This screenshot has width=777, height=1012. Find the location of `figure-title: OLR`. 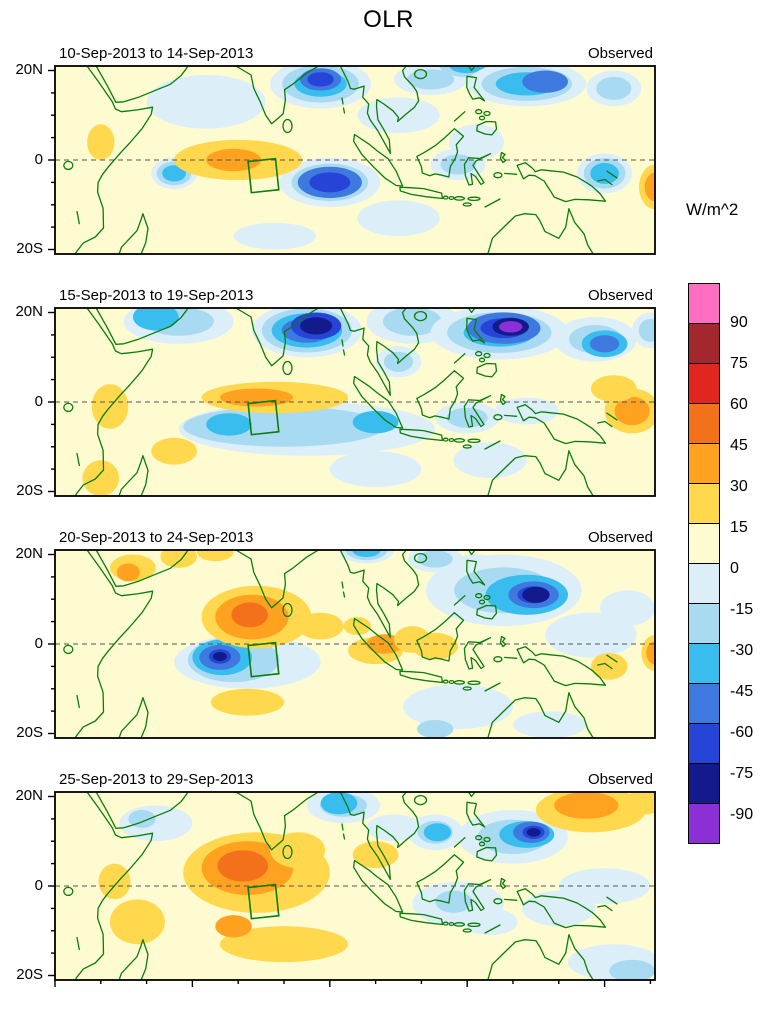

figure-title: OLR is located at coordinates (388, 19).